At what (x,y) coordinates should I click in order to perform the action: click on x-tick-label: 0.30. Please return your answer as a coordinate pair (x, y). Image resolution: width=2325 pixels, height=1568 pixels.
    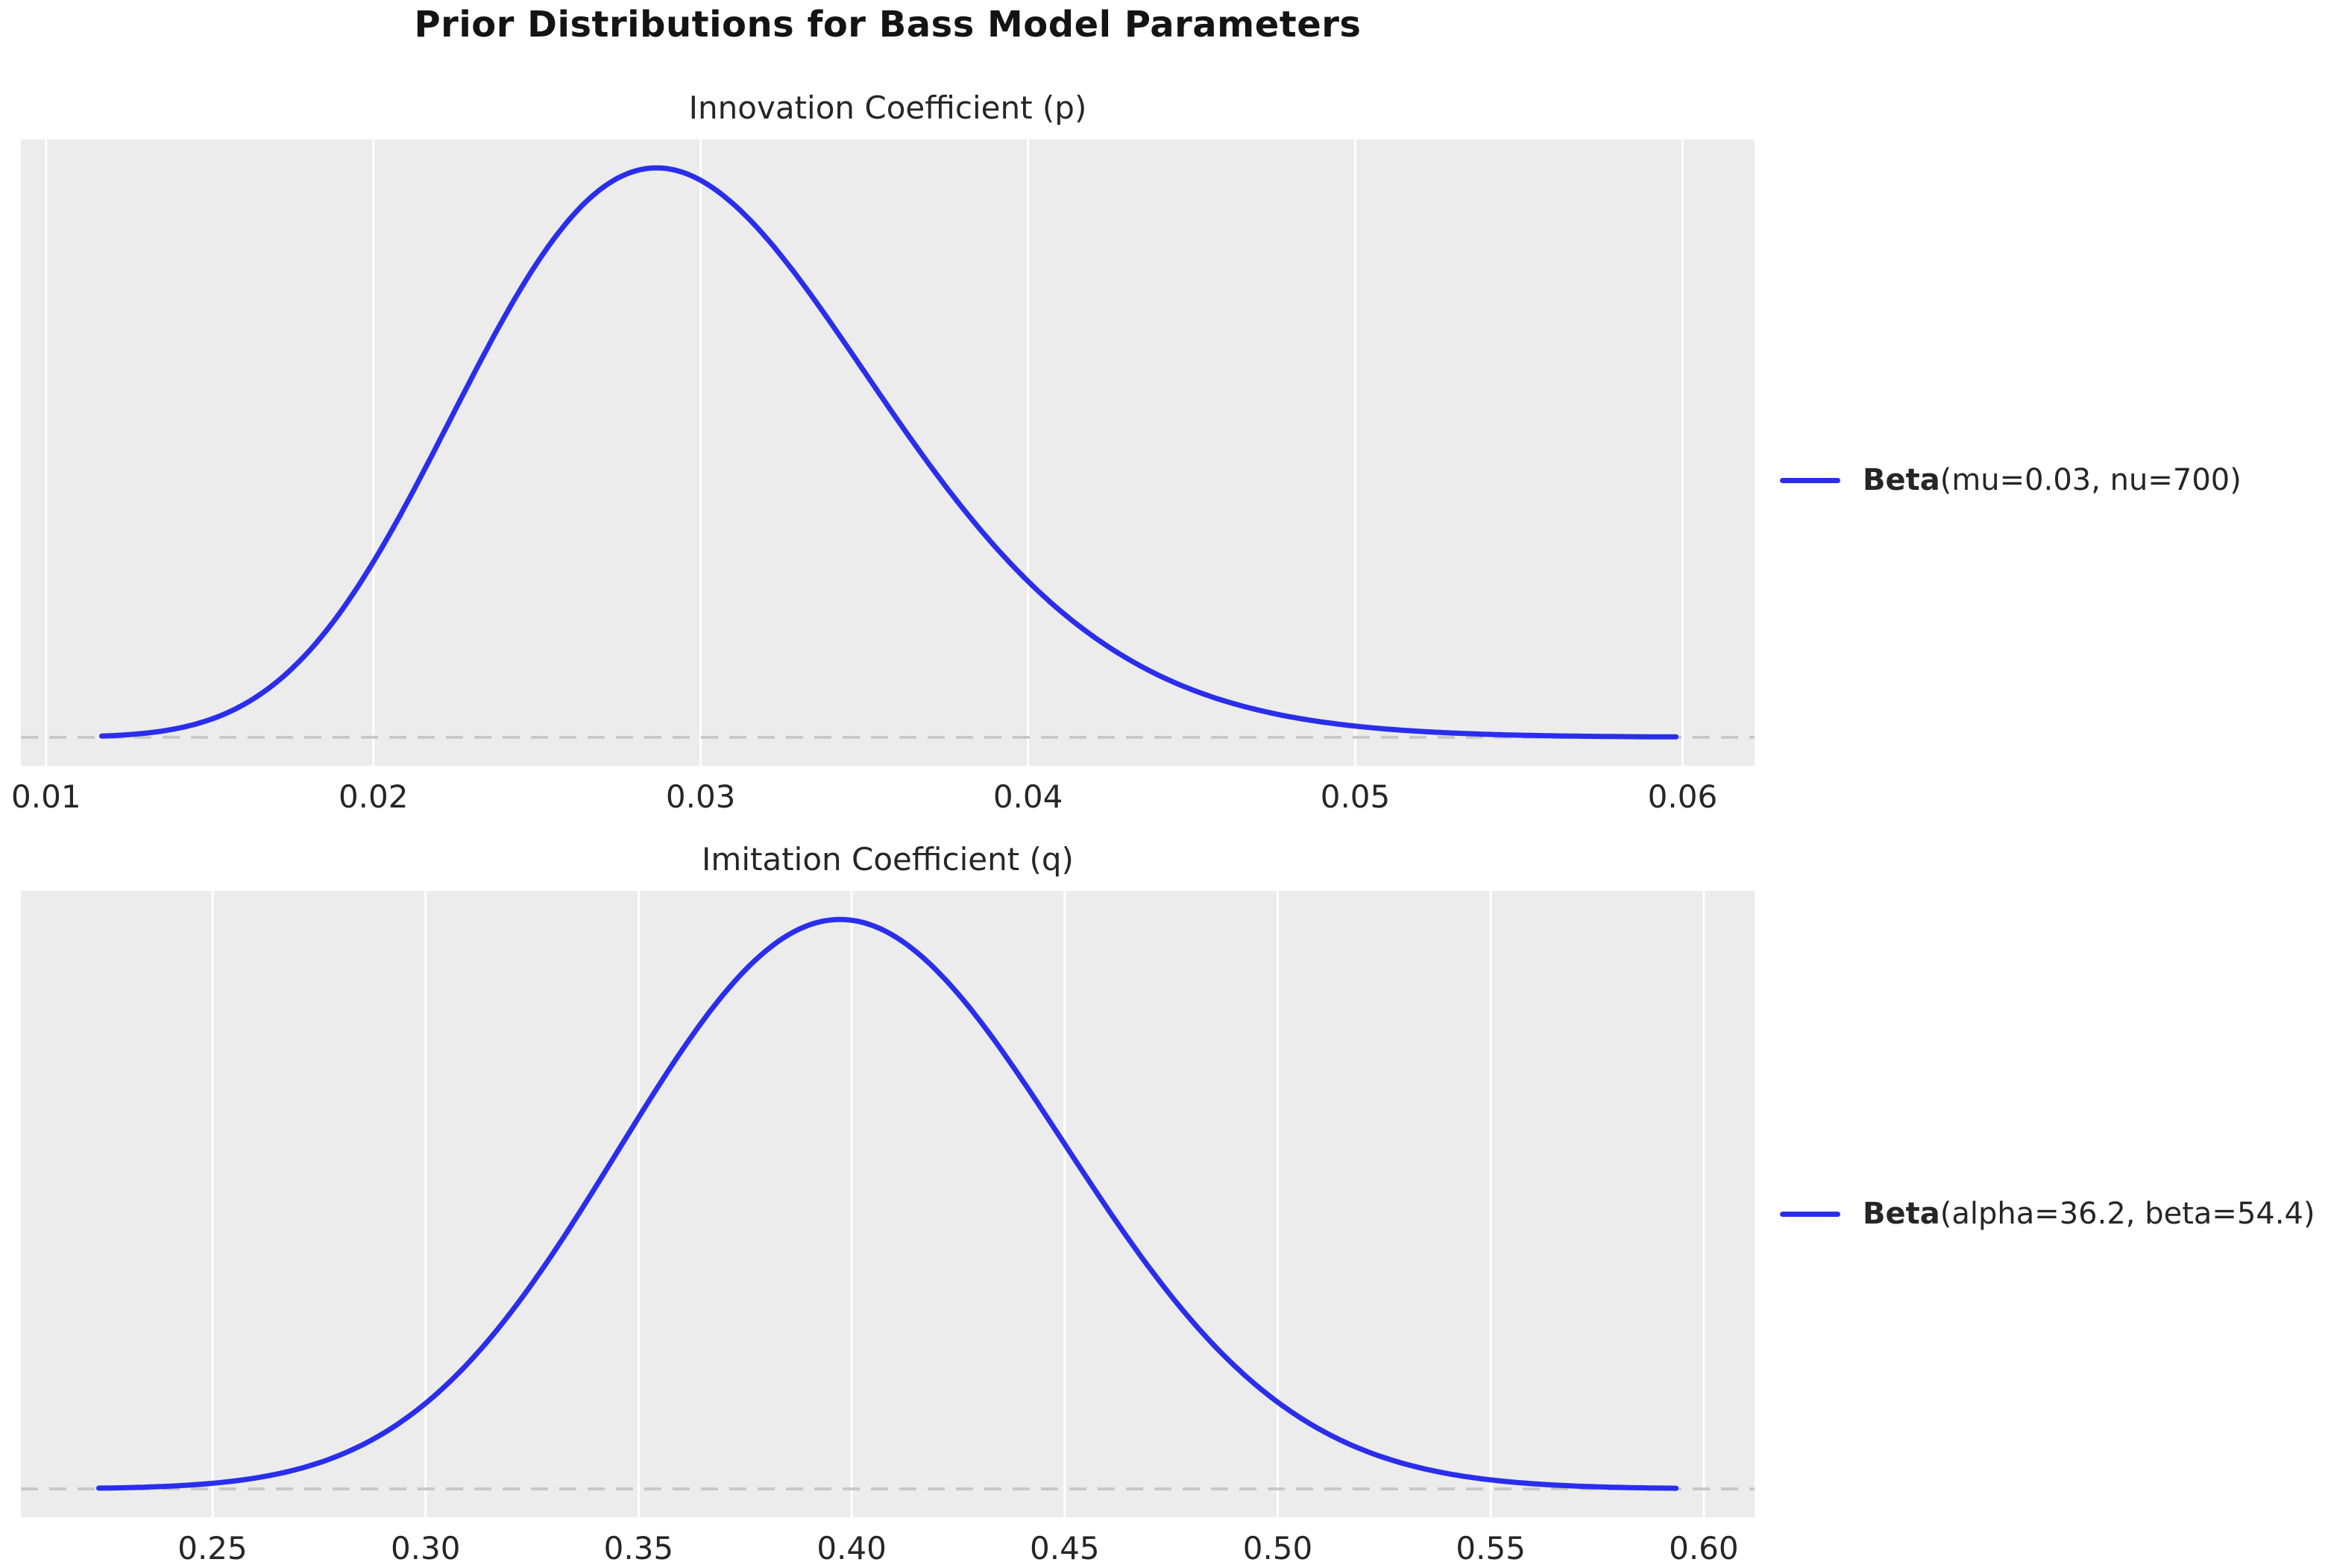
    Looking at the image, I should click on (425, 1548).